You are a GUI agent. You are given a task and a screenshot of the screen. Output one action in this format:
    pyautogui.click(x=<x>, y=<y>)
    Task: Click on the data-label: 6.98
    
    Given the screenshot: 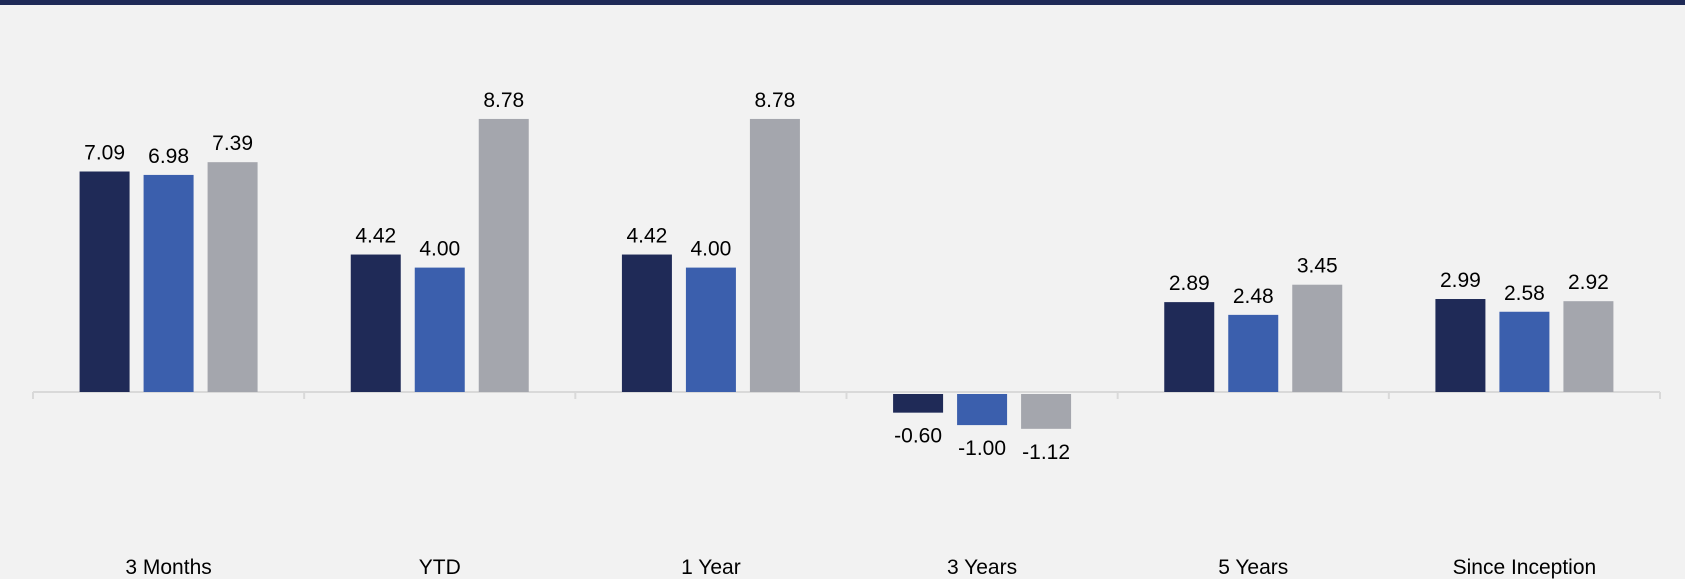 What is the action you would take?
    pyautogui.click(x=168, y=156)
    